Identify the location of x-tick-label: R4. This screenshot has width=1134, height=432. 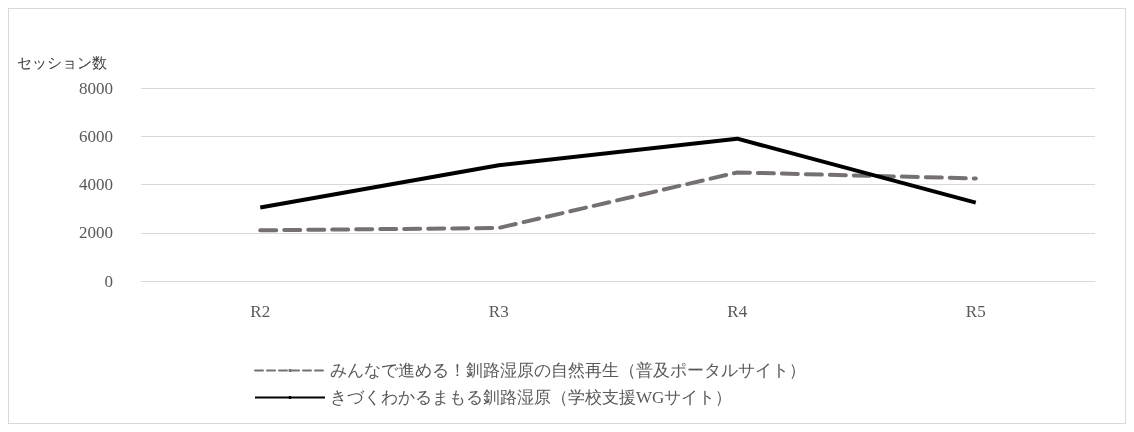
(737, 311).